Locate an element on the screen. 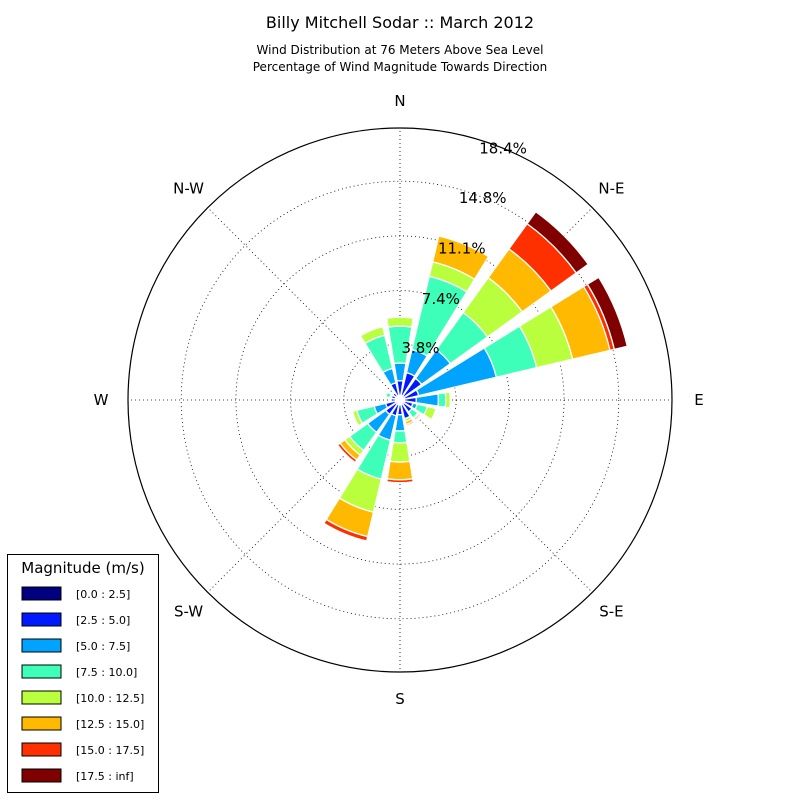  ring-label: 18.4% is located at coordinates (503, 149).